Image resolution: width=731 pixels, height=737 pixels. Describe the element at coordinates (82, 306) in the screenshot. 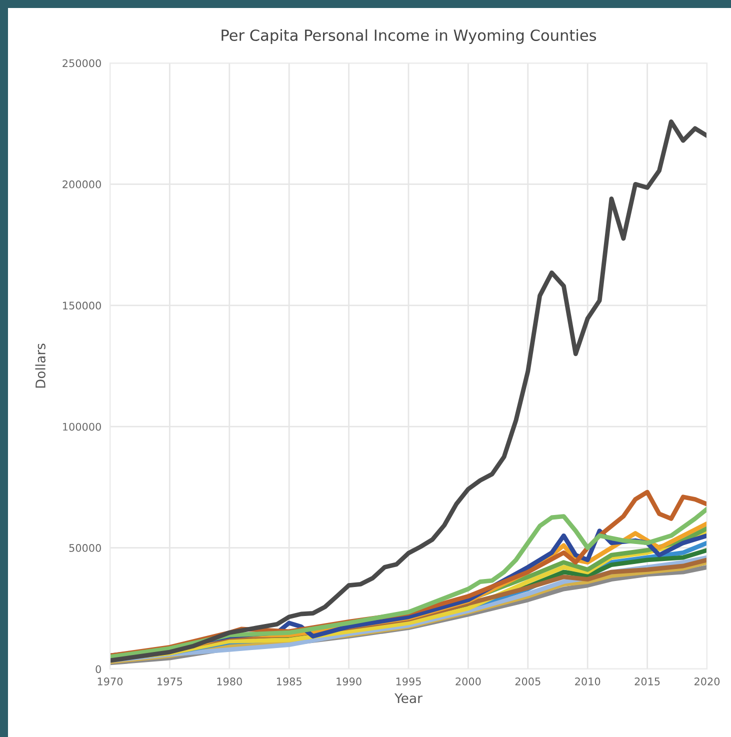

I see `y-tick-label: 150000` at that location.